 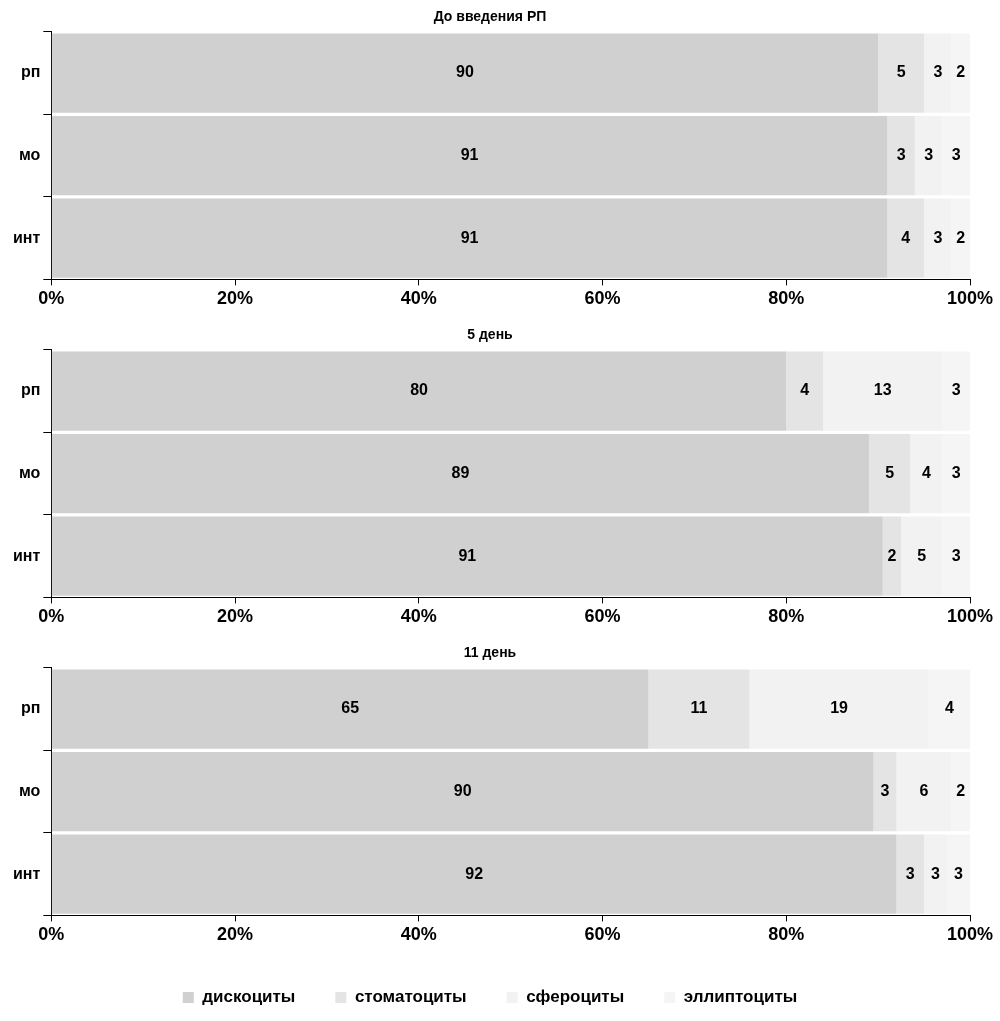 I want to click on data-label: 6, so click(x=924, y=791).